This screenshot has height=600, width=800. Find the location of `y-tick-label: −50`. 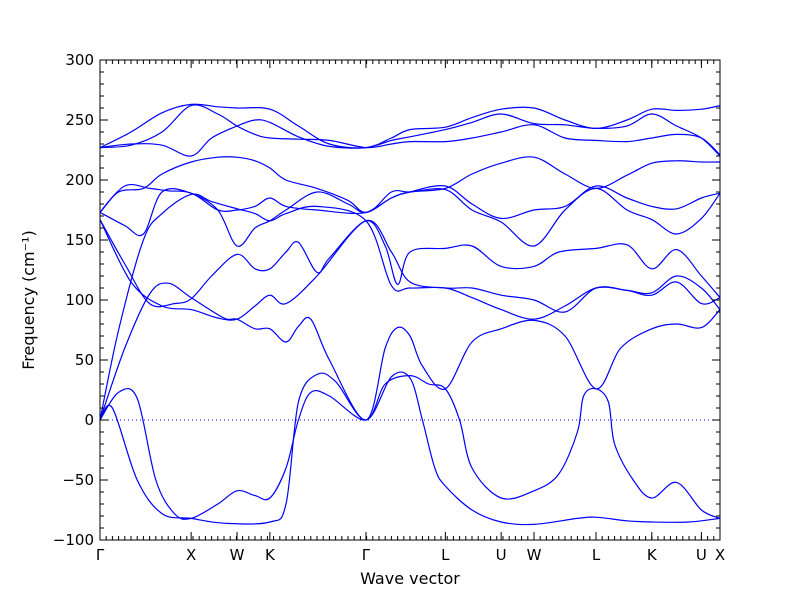

y-tick-label: −50 is located at coordinates (78, 480).